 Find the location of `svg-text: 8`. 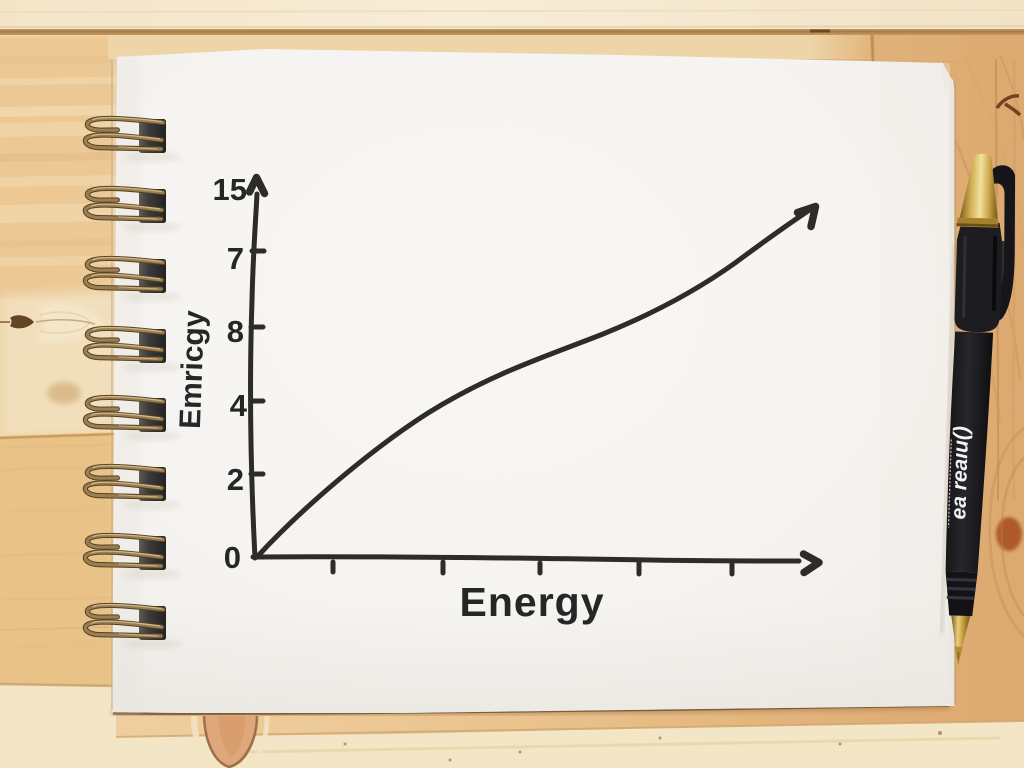

svg-text: 8 is located at coordinates (235, 331).